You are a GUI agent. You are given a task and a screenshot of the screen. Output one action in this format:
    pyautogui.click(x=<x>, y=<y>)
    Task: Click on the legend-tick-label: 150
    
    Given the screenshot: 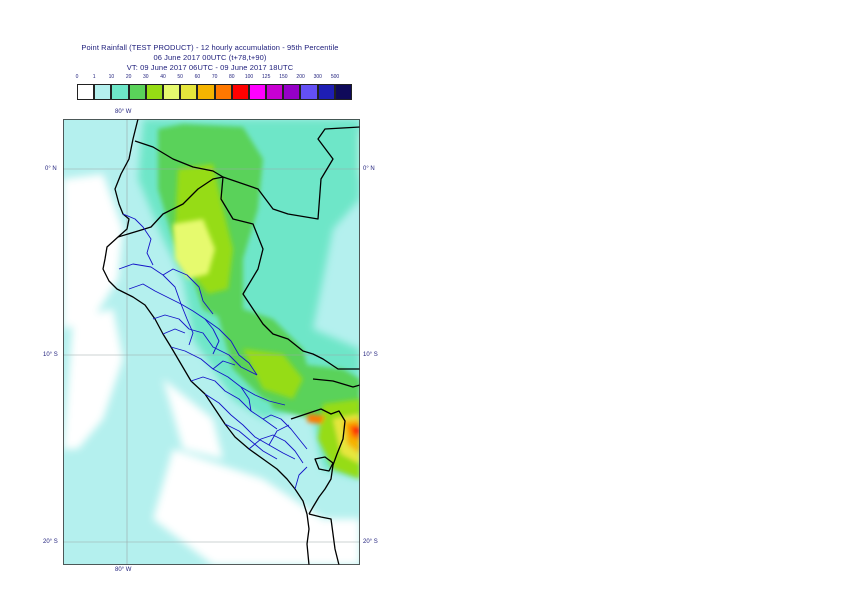 What is the action you would take?
    pyautogui.click(x=283, y=77)
    